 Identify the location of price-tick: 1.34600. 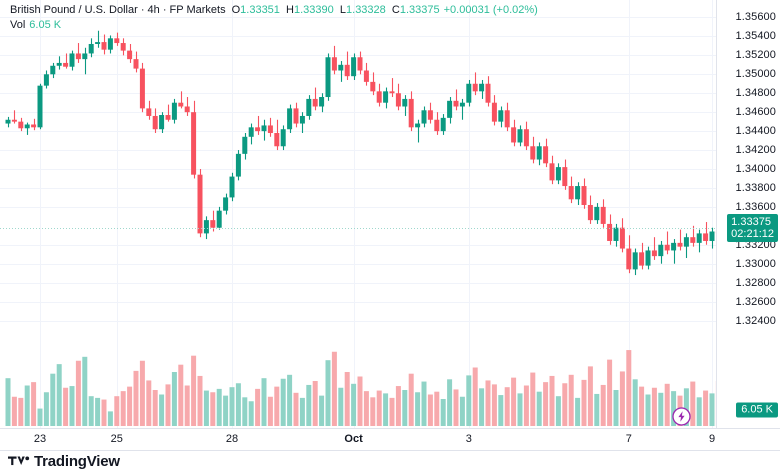
(755, 112).